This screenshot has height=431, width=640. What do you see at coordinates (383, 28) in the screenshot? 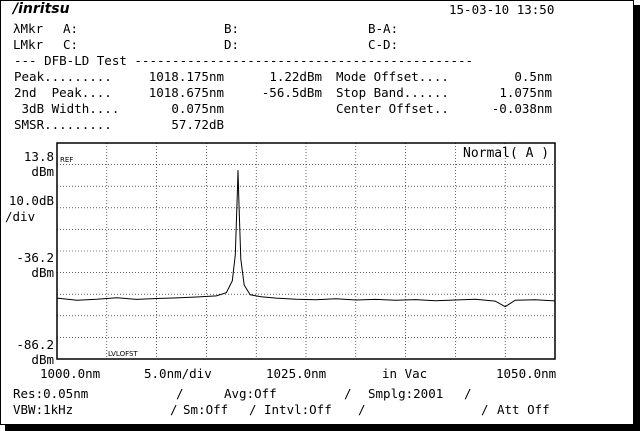
I see `marker-b-minus-a: B-A:` at bounding box center [383, 28].